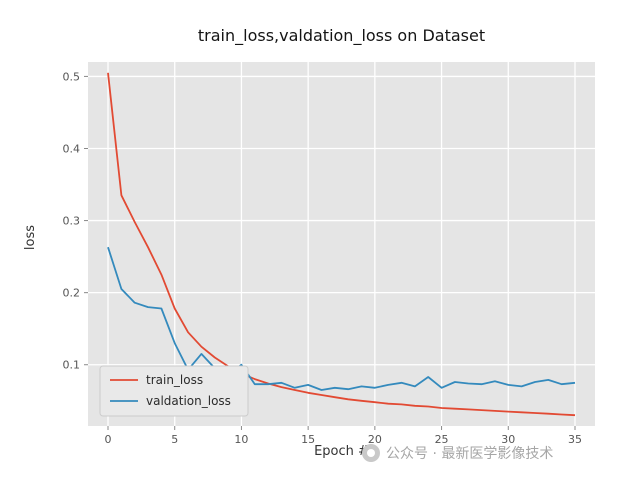  What do you see at coordinates (470, 454) in the screenshot?
I see `watermark-text: 公众号 · 最新医学影像技术` at bounding box center [470, 454].